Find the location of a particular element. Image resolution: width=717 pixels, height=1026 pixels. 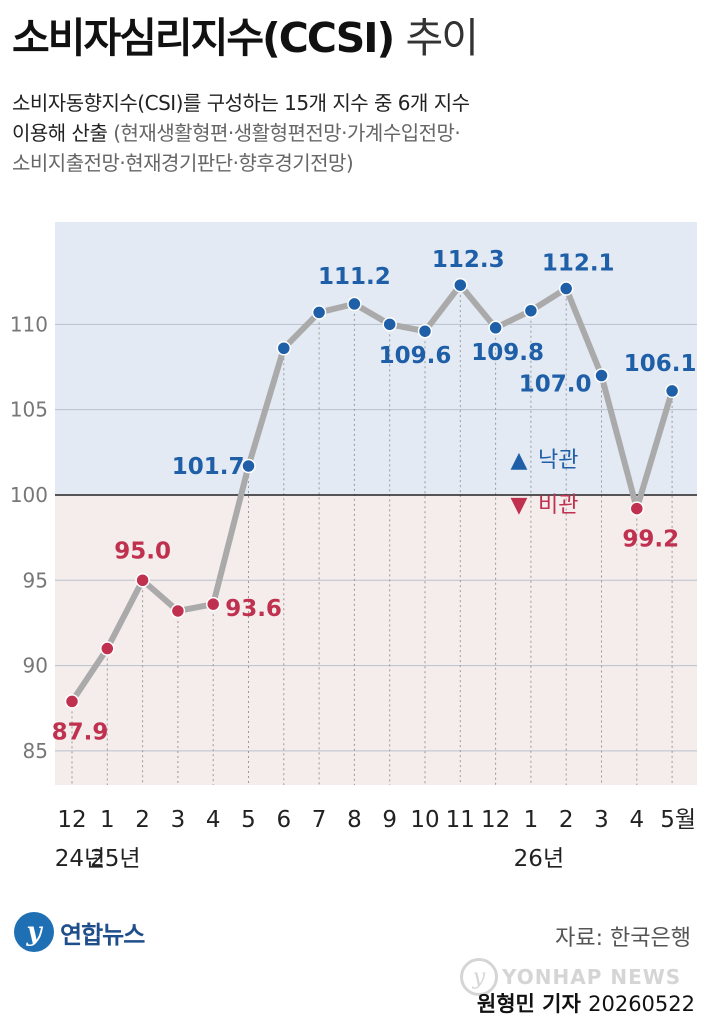

brand-name: 연합뉴스 is located at coordinates (102, 934).